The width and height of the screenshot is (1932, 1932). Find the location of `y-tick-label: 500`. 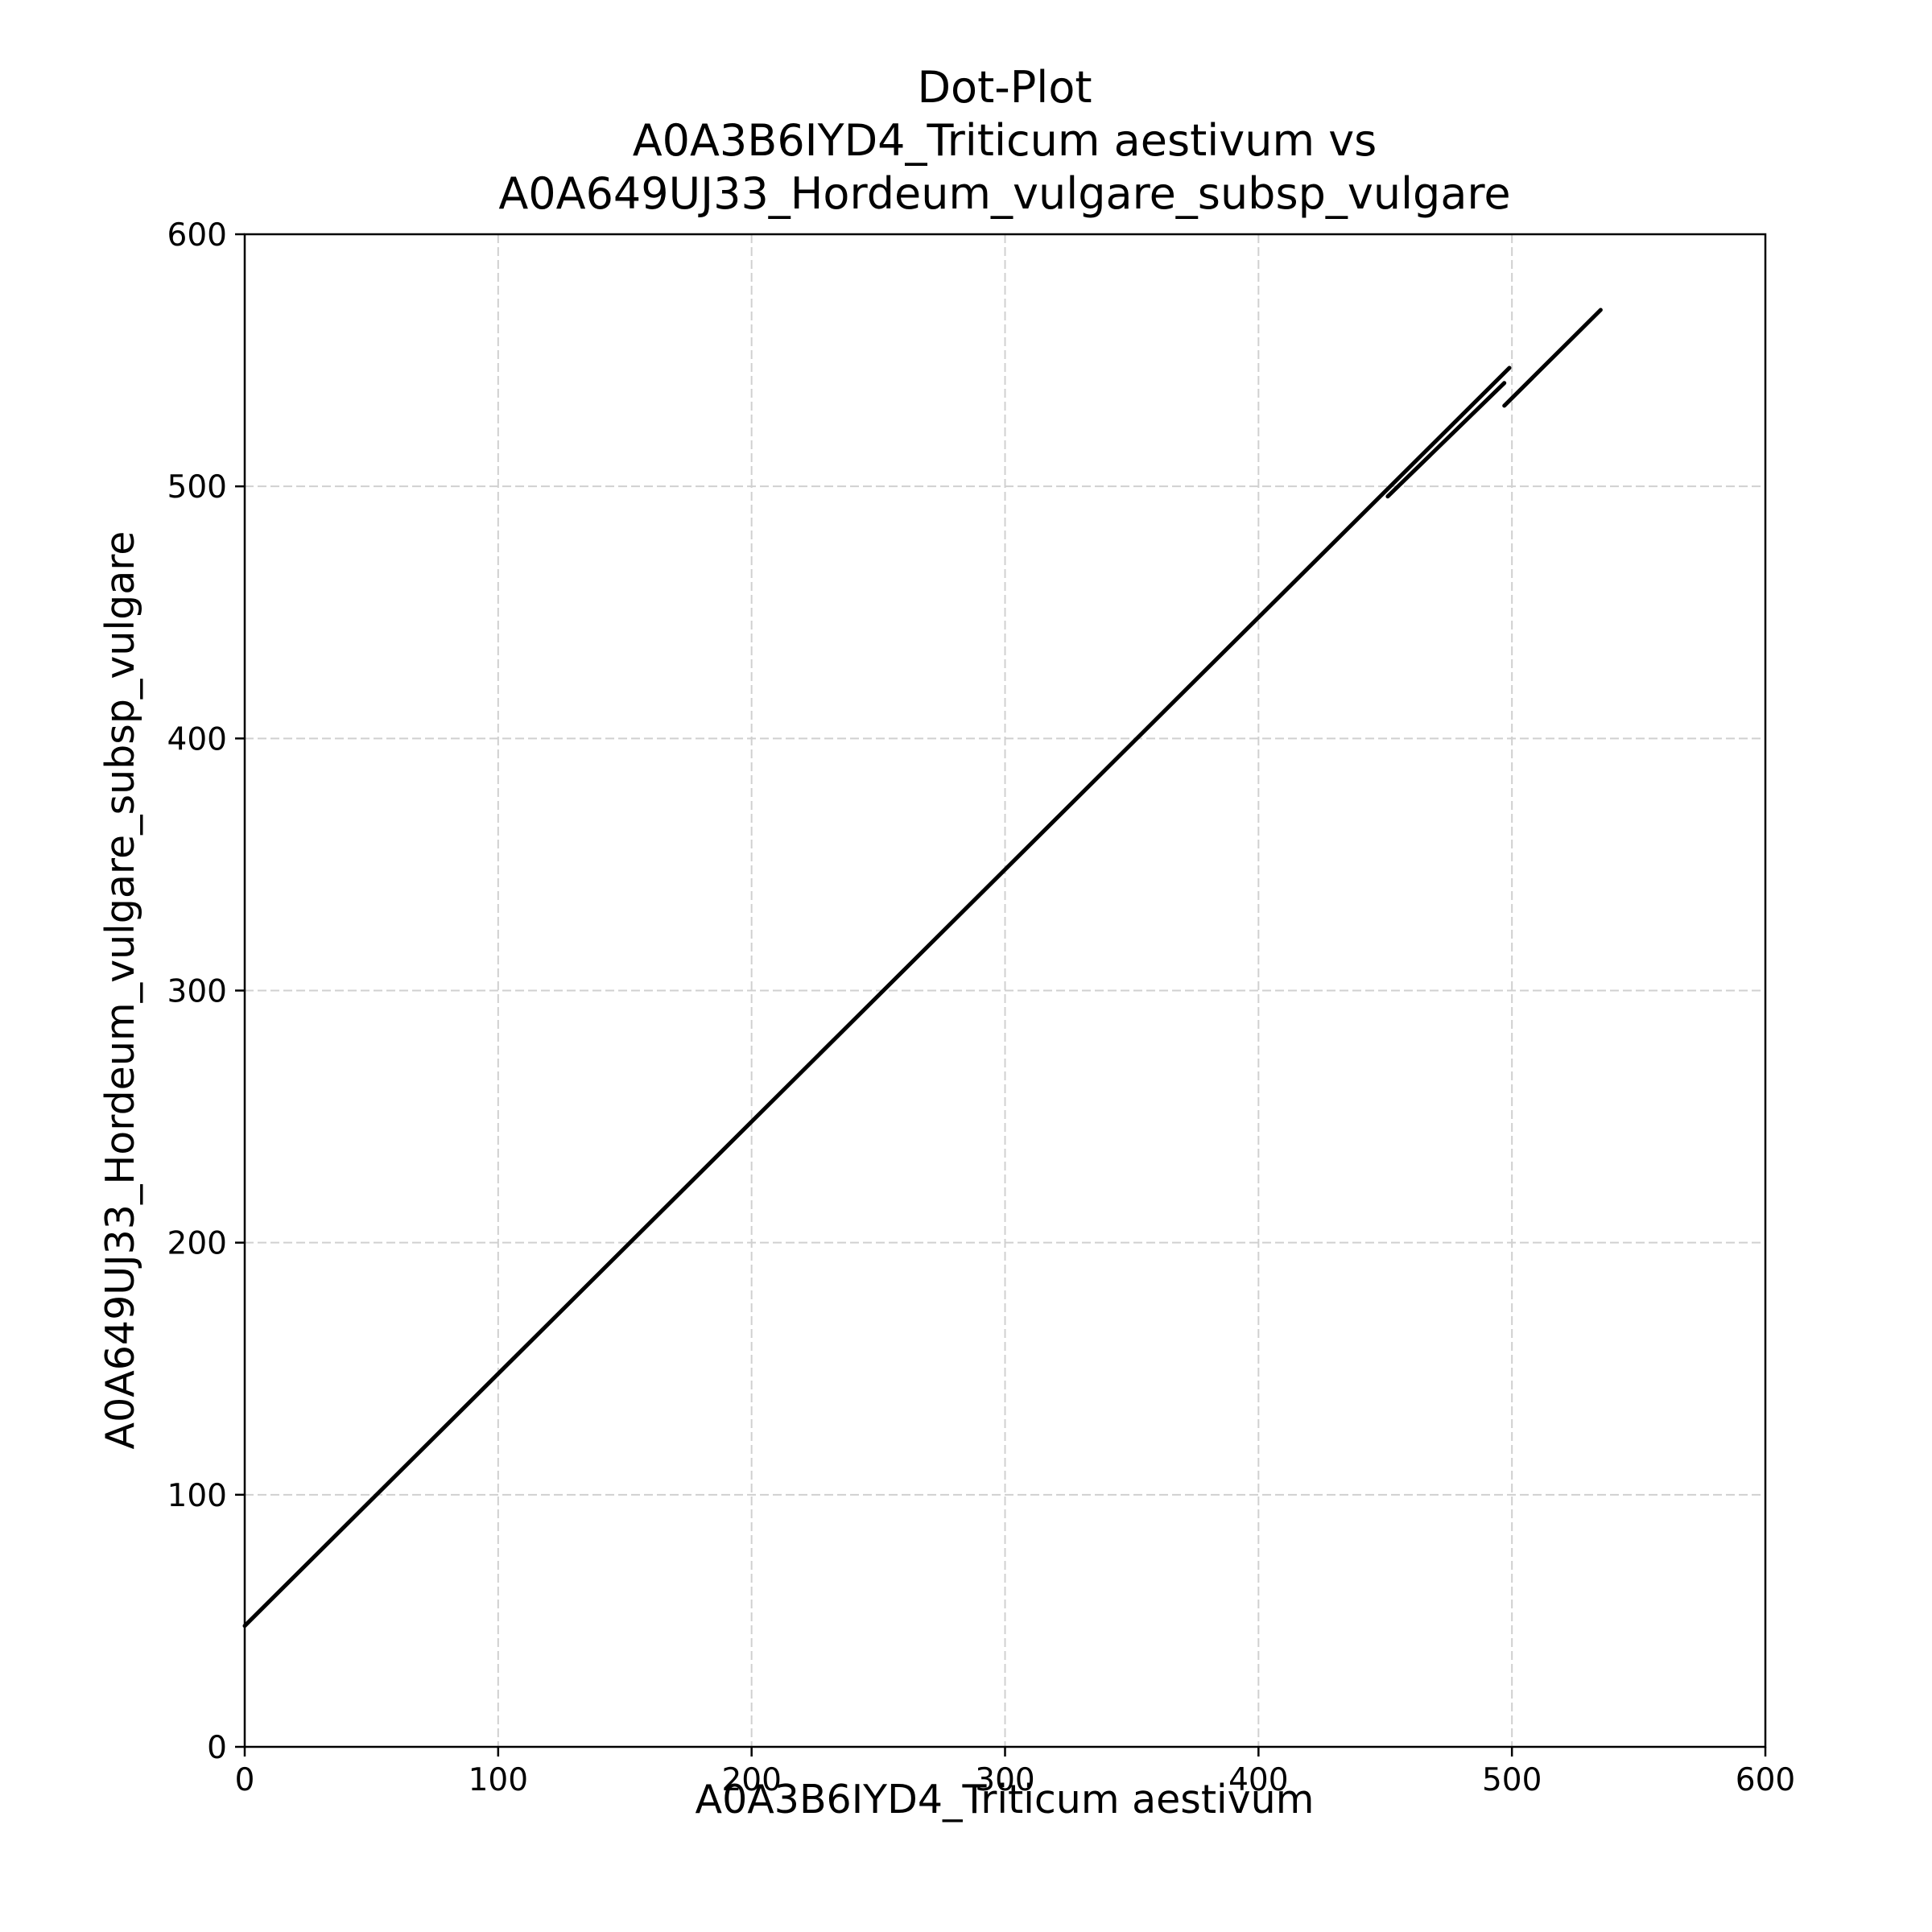

y-tick-label: 500 is located at coordinates (197, 487).